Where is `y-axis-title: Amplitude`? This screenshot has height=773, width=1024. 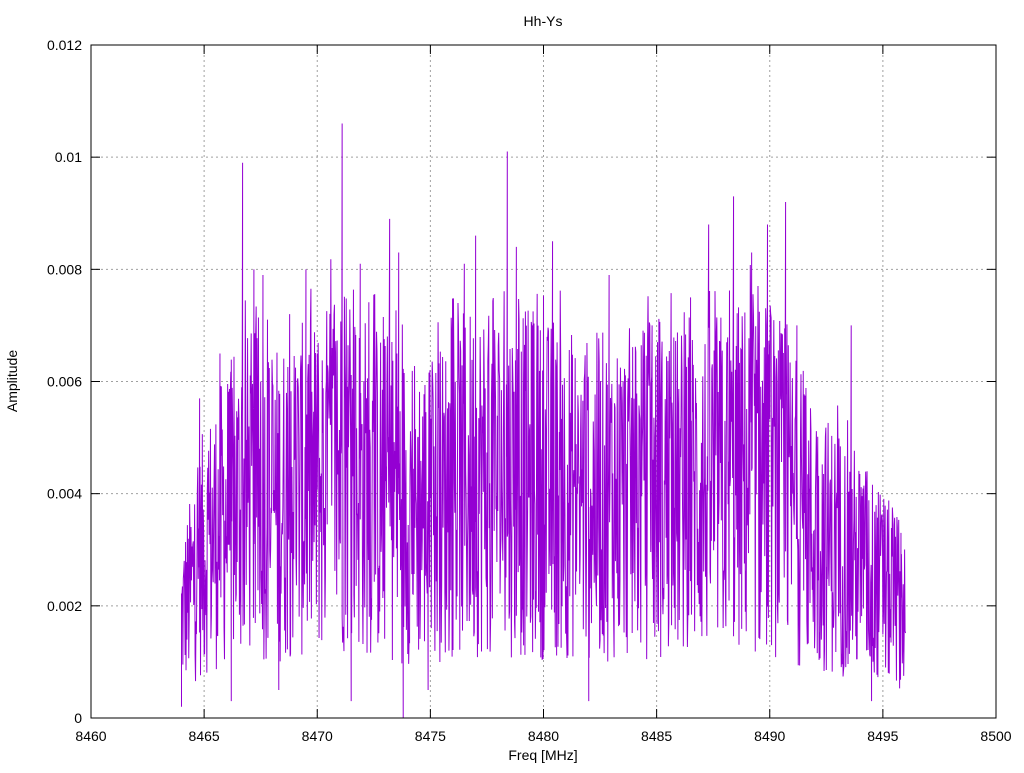
y-axis-title: Amplitude is located at coordinates (12, 381).